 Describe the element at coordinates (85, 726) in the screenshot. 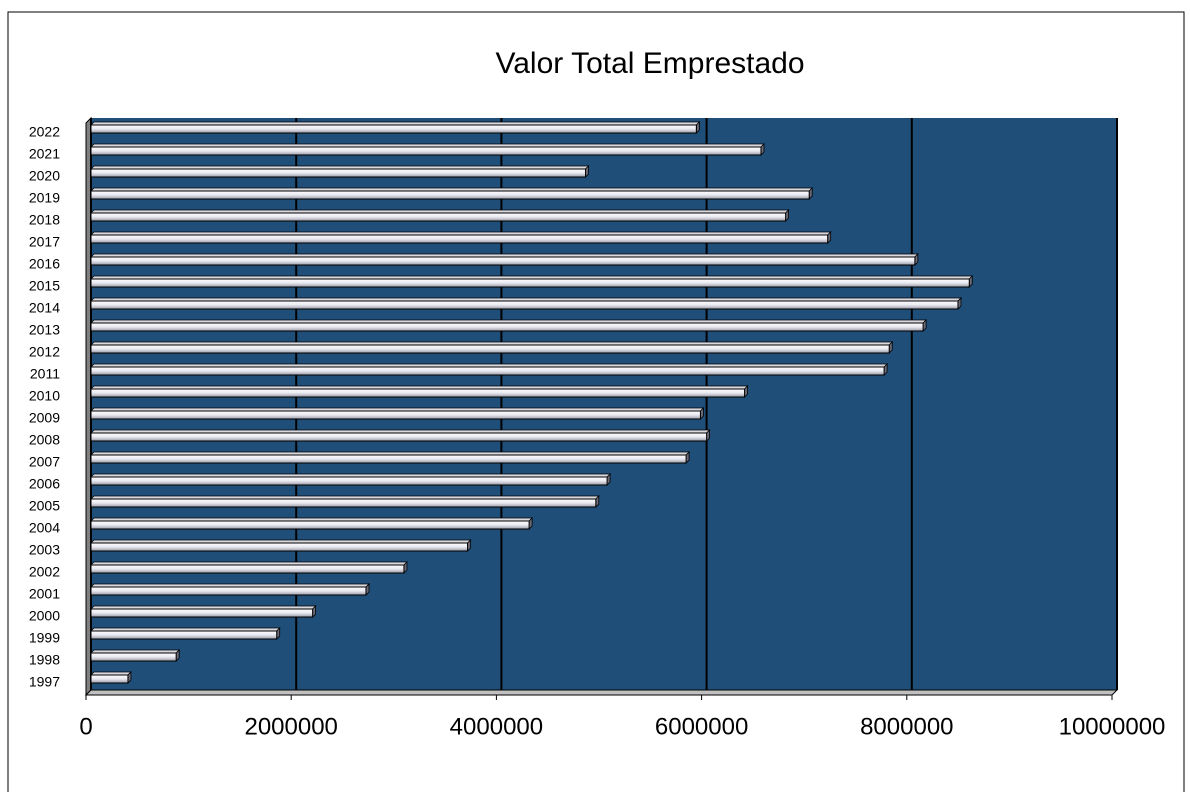

I see `x-tick-label: 0` at that location.